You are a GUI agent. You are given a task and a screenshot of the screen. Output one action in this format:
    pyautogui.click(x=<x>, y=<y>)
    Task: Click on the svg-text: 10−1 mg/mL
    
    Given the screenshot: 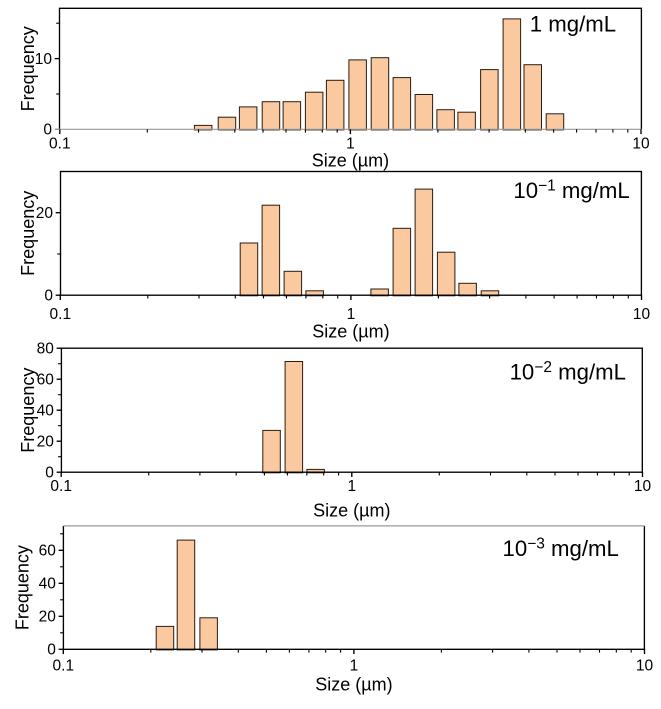 What is the action you would take?
    pyautogui.click(x=571, y=191)
    